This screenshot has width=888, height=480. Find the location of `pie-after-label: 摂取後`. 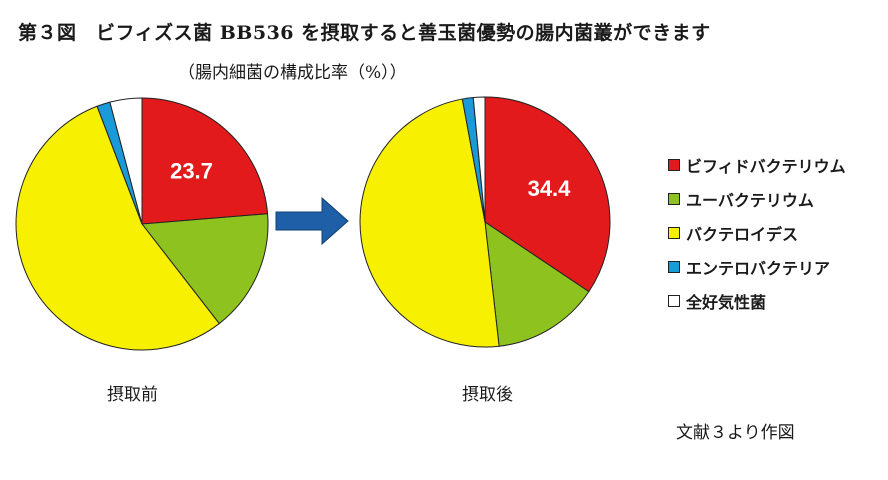

pie-after-label: 摂取後 is located at coordinates (487, 395).